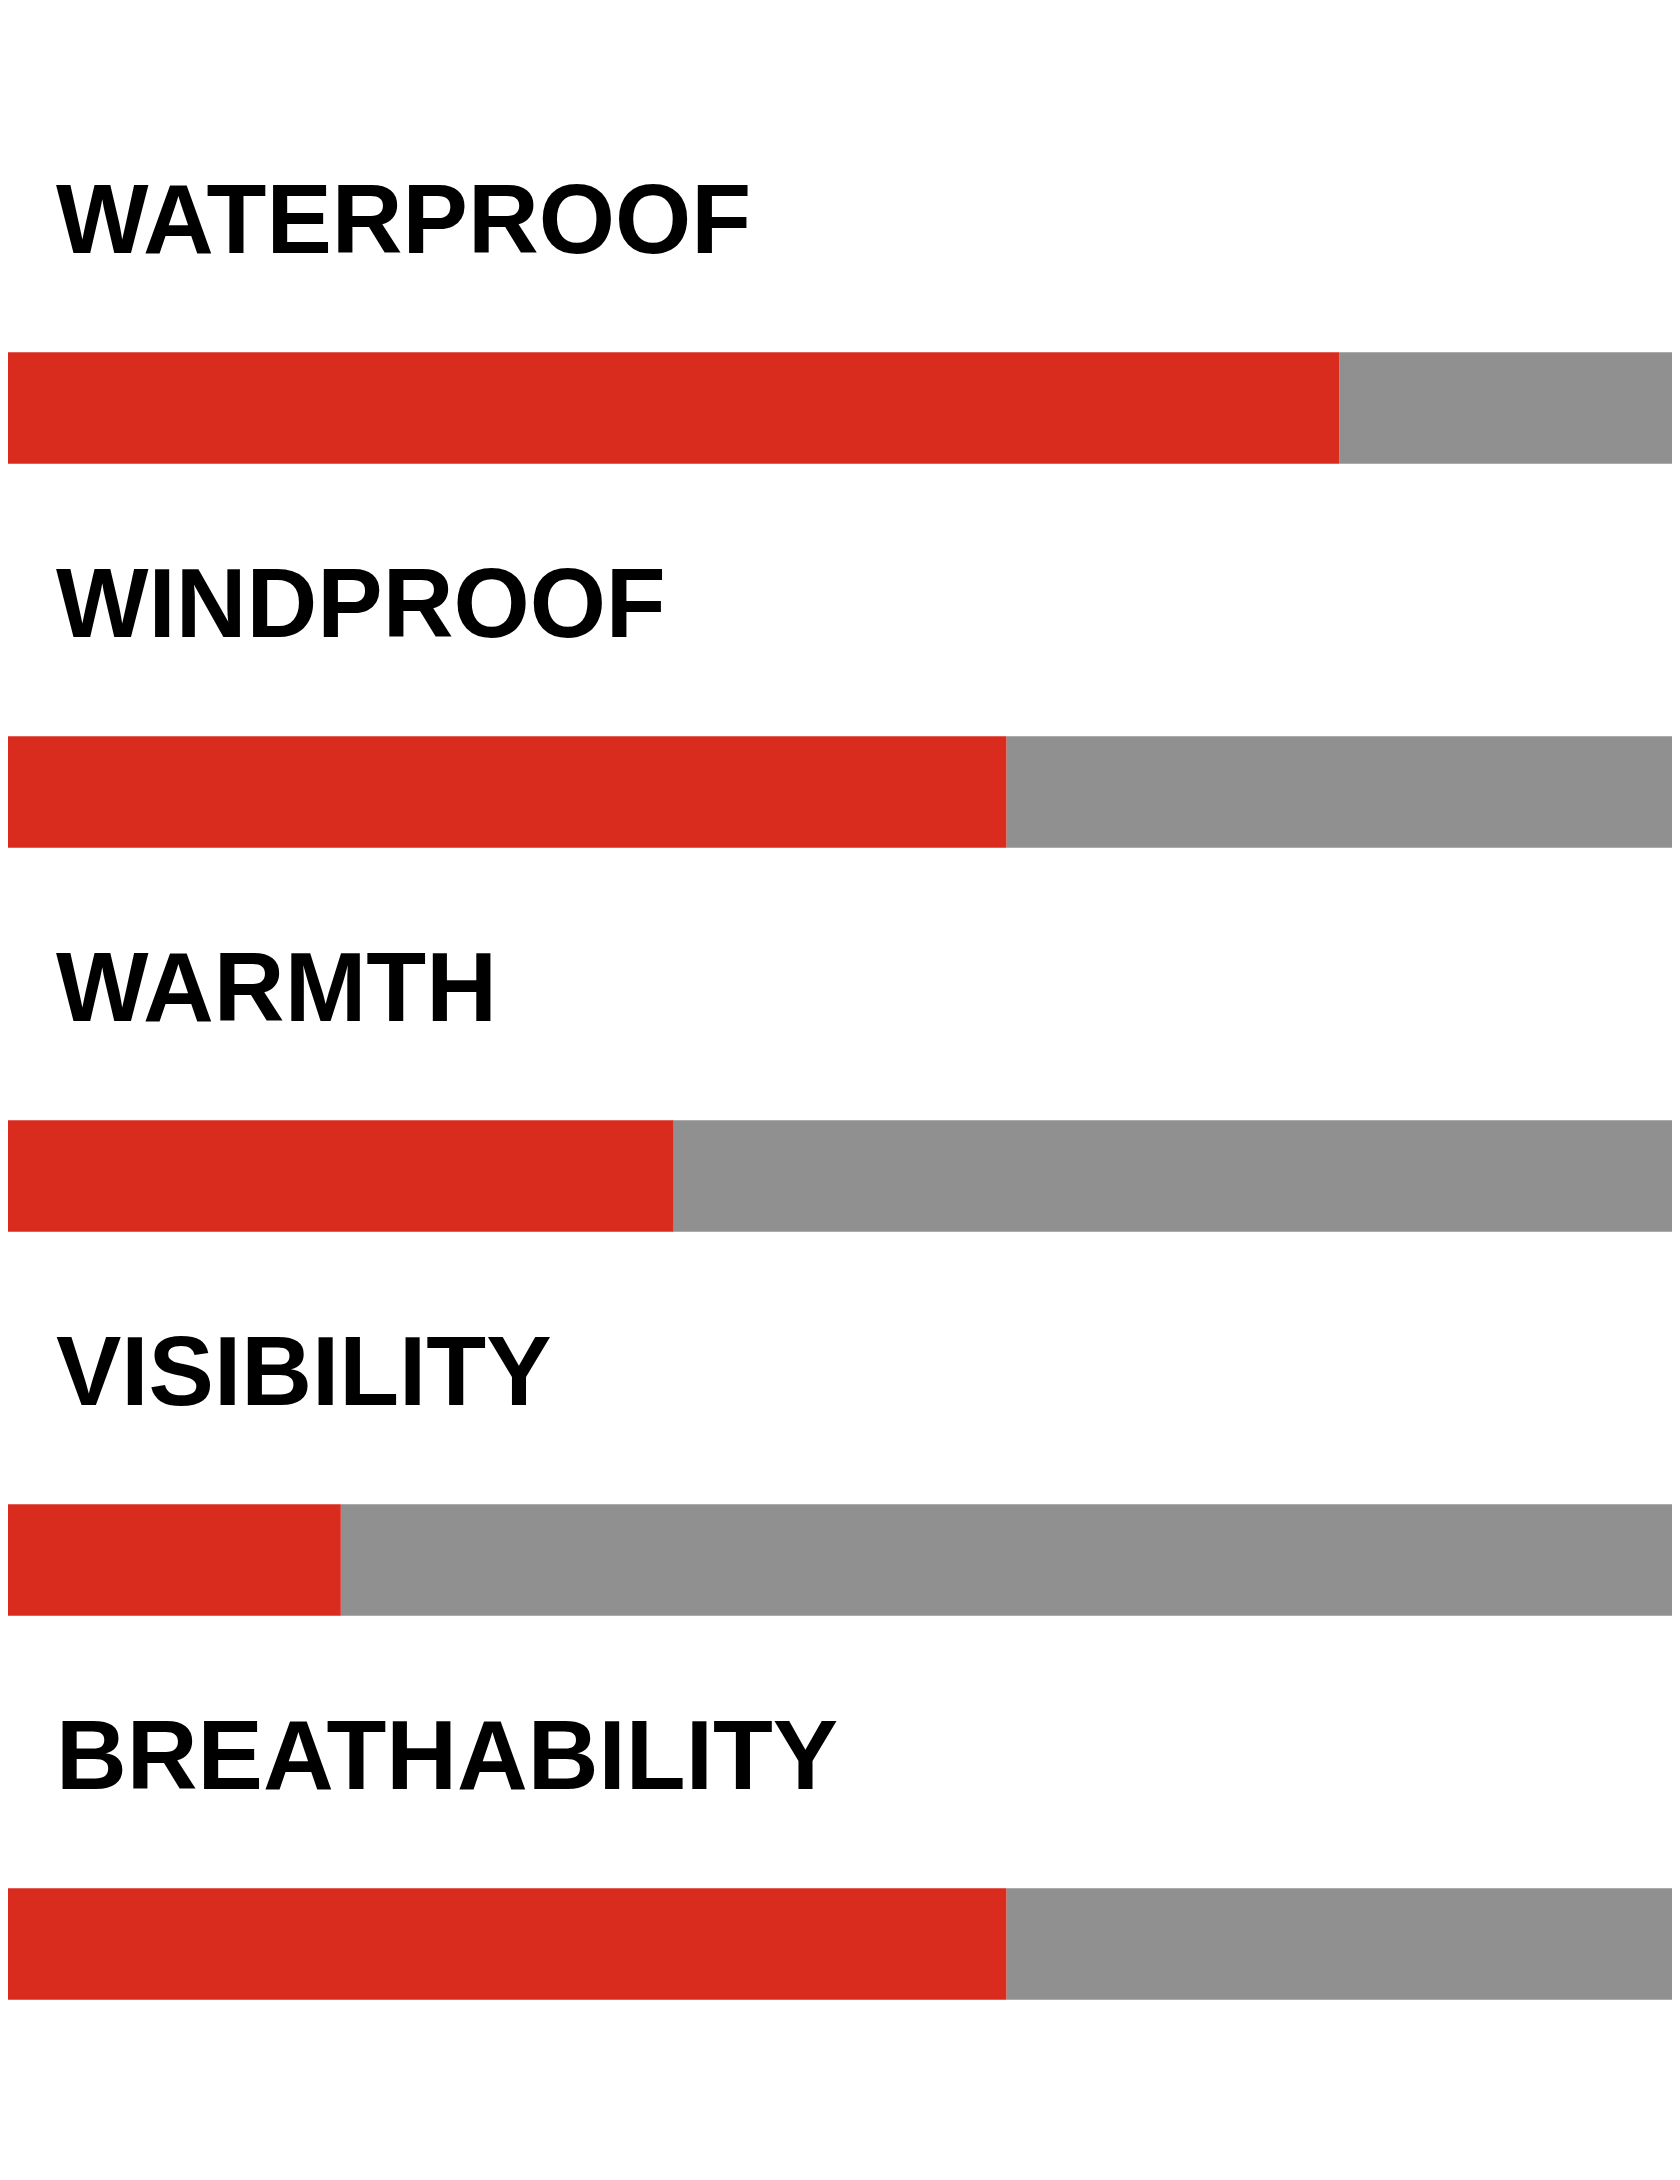 The width and height of the screenshot is (1680, 2180). Describe the element at coordinates (404, 219) in the screenshot. I see `y-tick-label: WATERPROOF` at that location.